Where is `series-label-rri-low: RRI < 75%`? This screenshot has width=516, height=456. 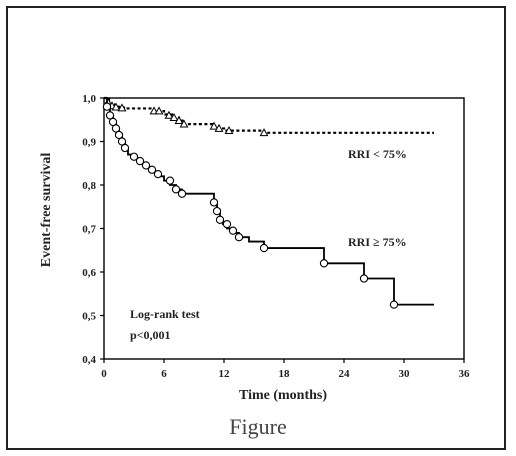 series-label-rri-low: RRI < 75% is located at coordinates (377, 154).